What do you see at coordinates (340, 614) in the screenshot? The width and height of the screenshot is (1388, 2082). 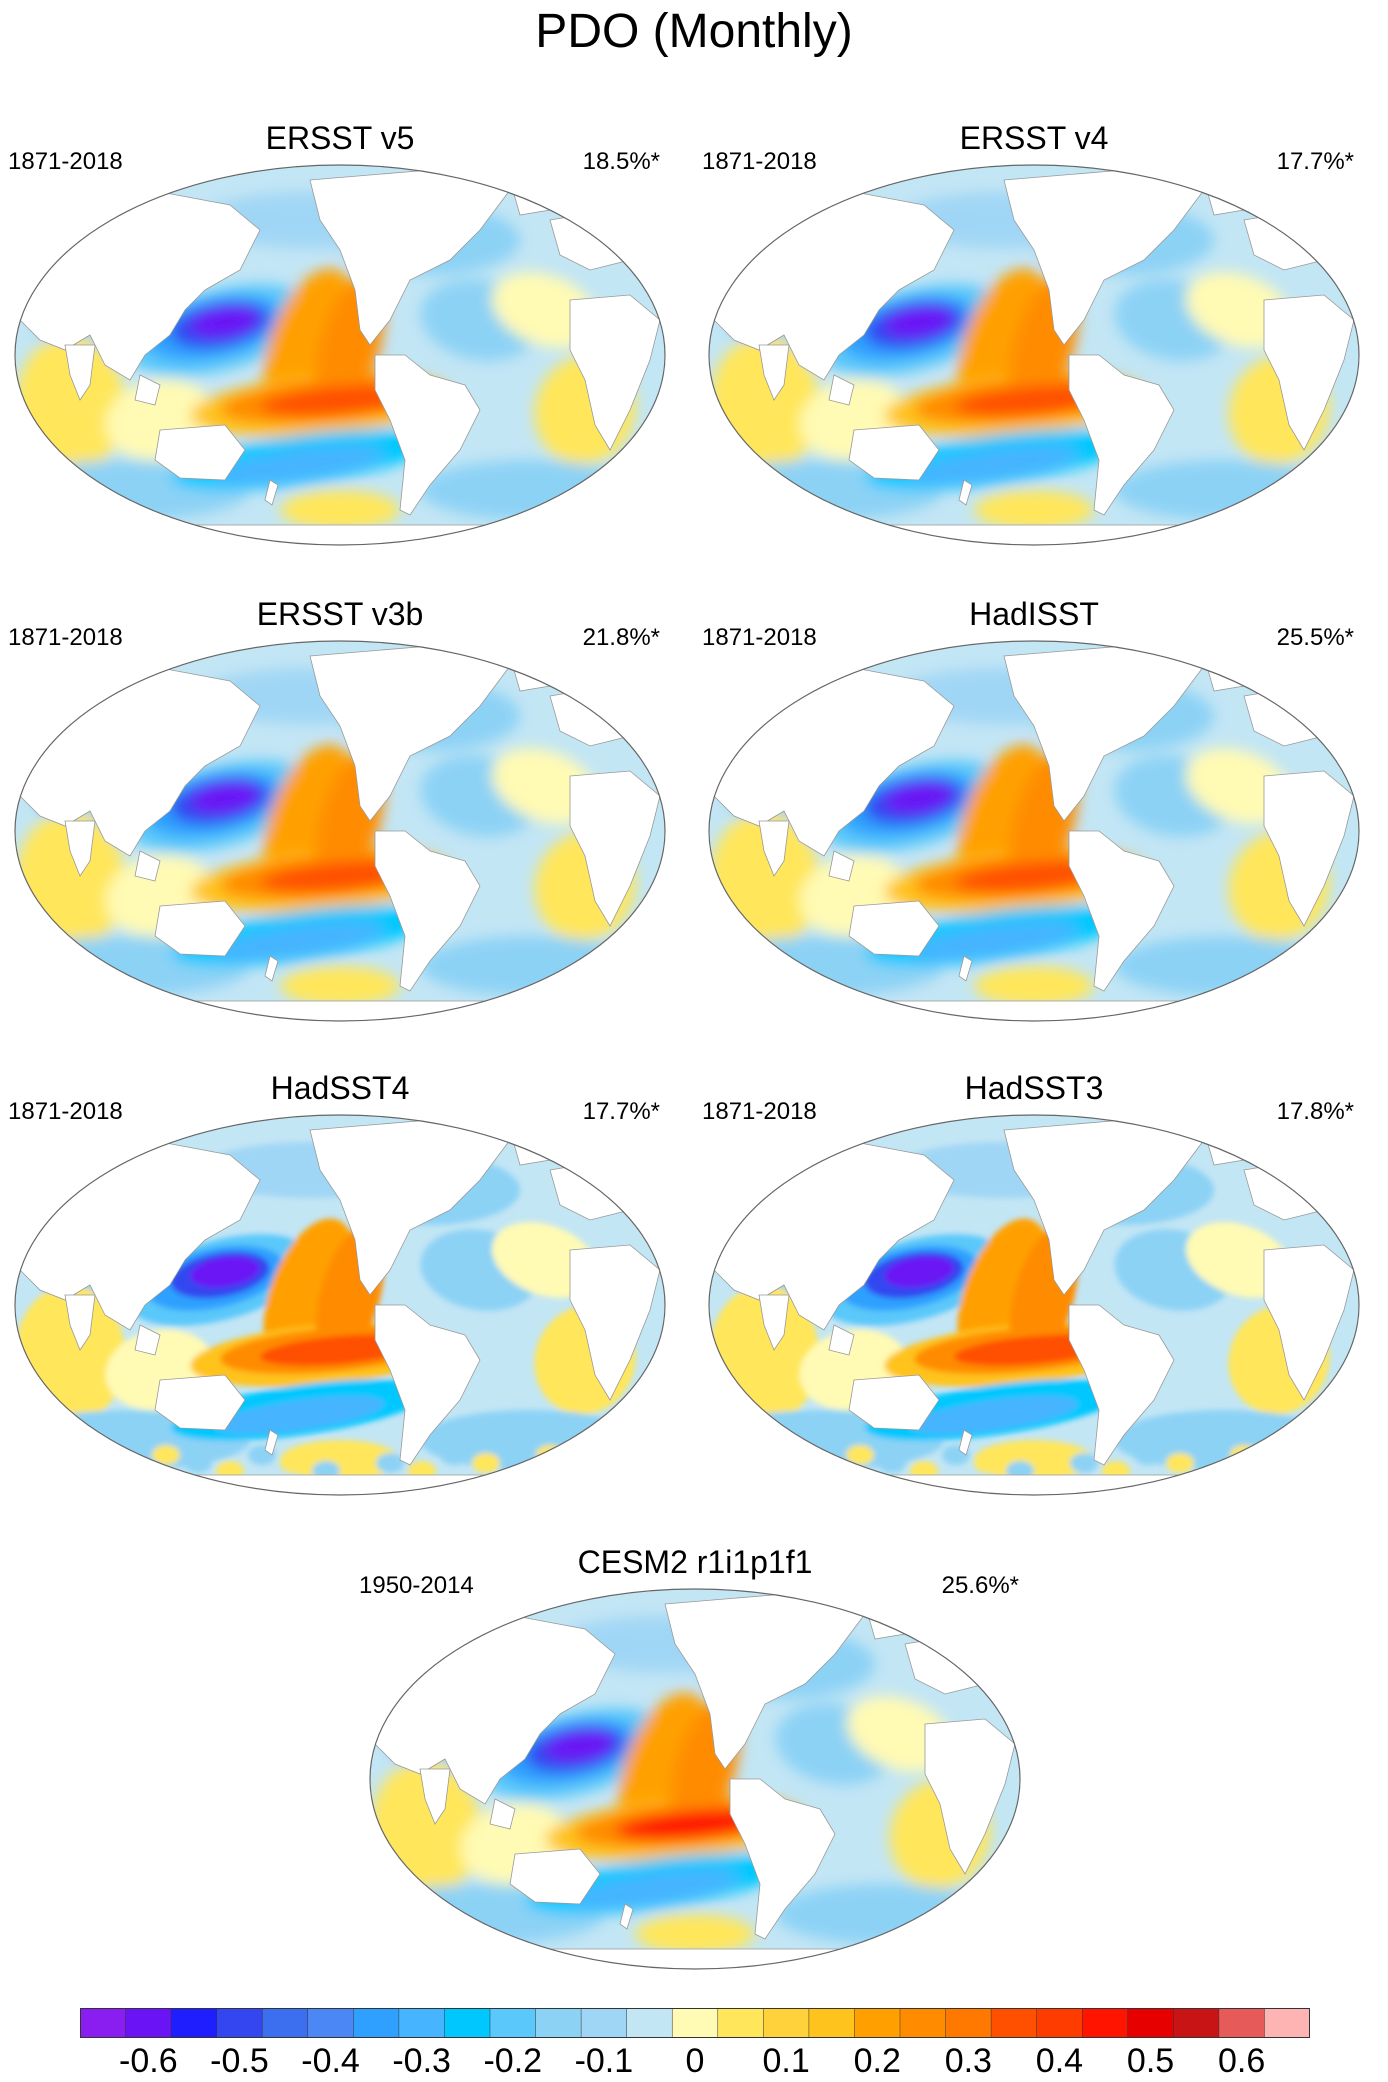 I see `panel-title: ERSST v3b` at bounding box center [340, 614].